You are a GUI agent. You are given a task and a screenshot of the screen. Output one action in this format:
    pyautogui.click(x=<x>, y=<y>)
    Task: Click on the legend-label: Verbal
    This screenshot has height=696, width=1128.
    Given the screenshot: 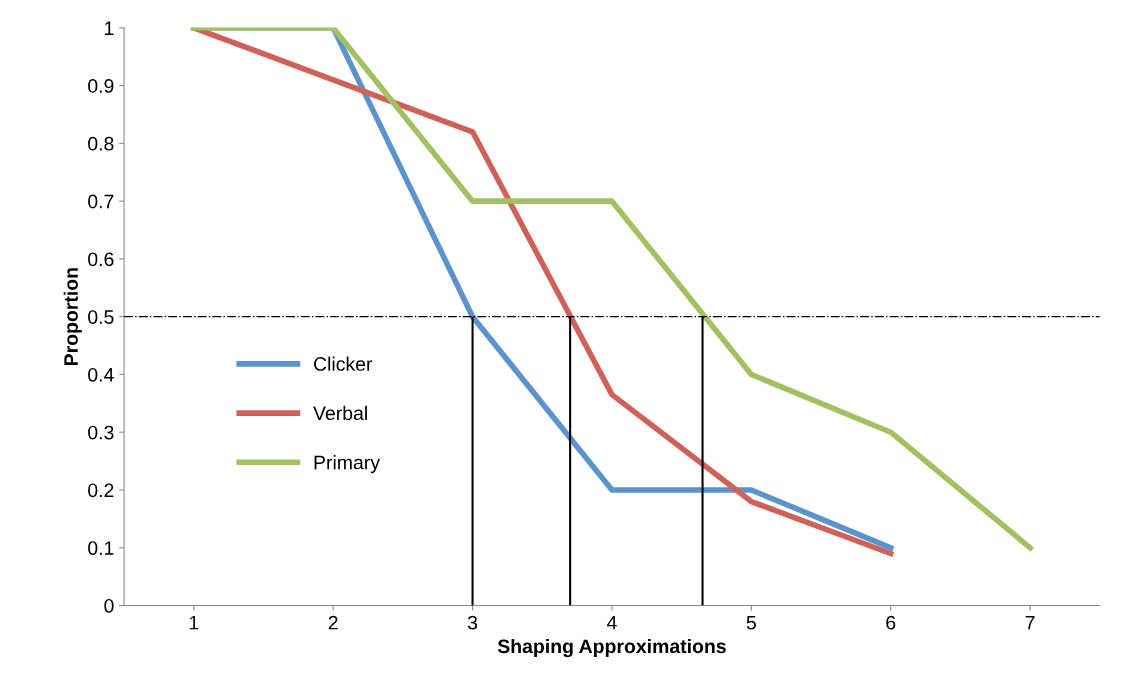 What is the action you would take?
    pyautogui.click(x=340, y=413)
    